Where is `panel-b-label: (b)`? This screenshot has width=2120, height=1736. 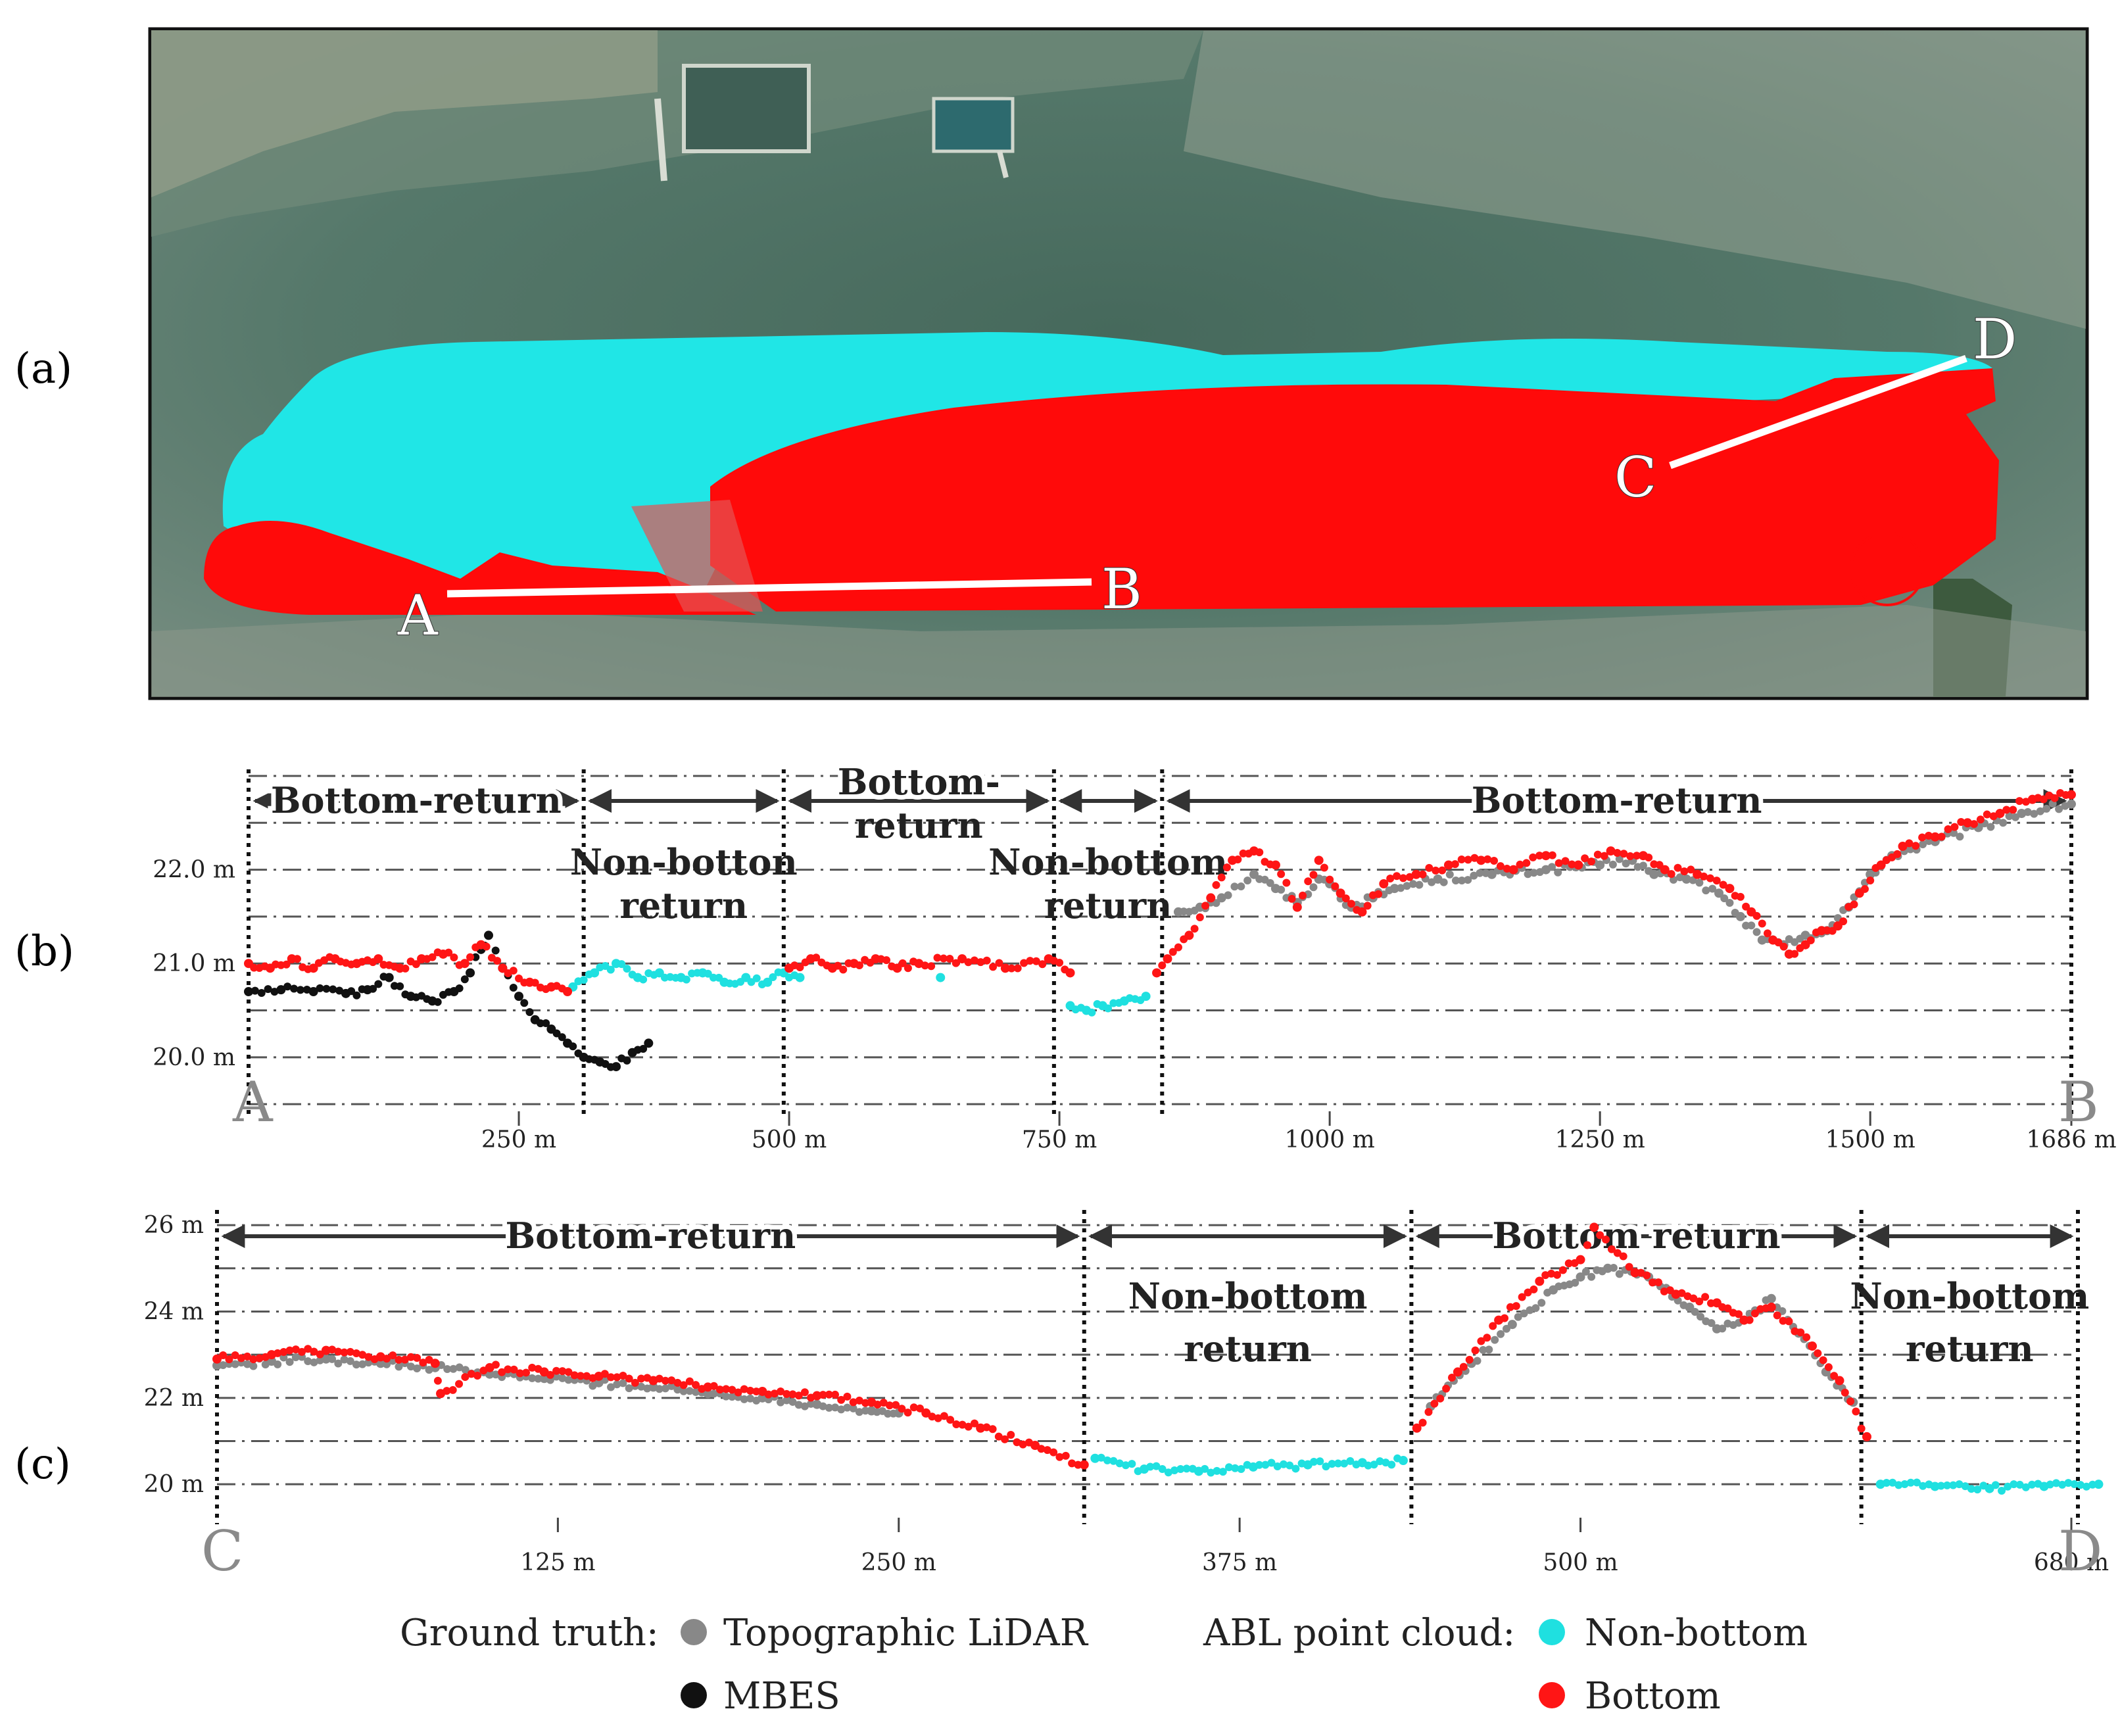 panel-b-label: (b) is located at coordinates (44, 952).